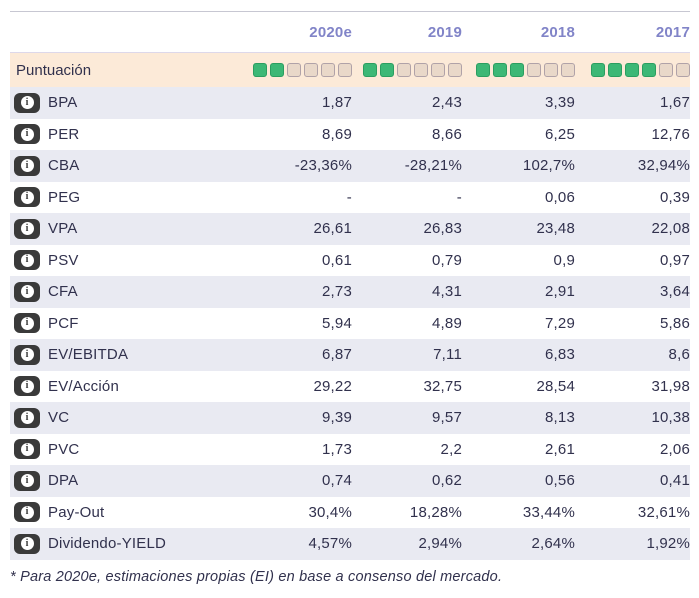 The height and width of the screenshot is (598, 699). I want to click on metric-value: 33,44%, so click(548, 512).